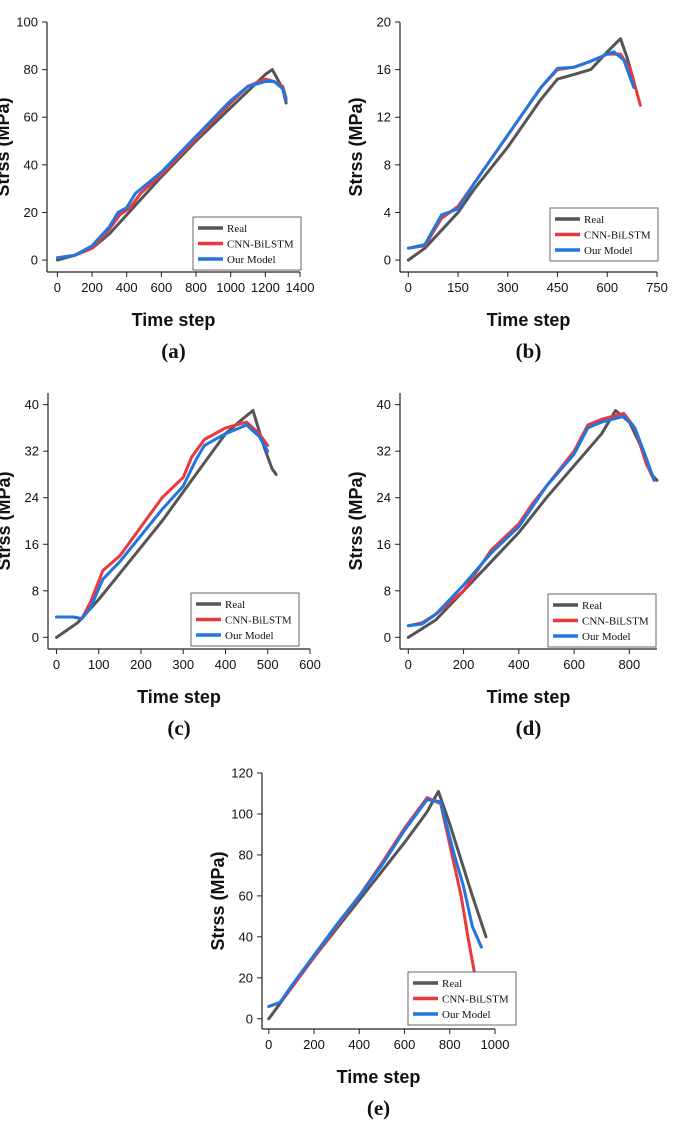 The height and width of the screenshot is (1130, 685). Describe the element at coordinates (387, 212) in the screenshot. I see `y-tick-label: 4` at that location.